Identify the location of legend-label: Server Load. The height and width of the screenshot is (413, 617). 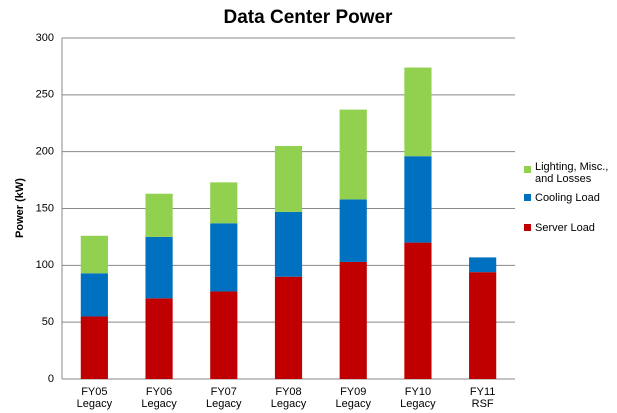
(565, 228).